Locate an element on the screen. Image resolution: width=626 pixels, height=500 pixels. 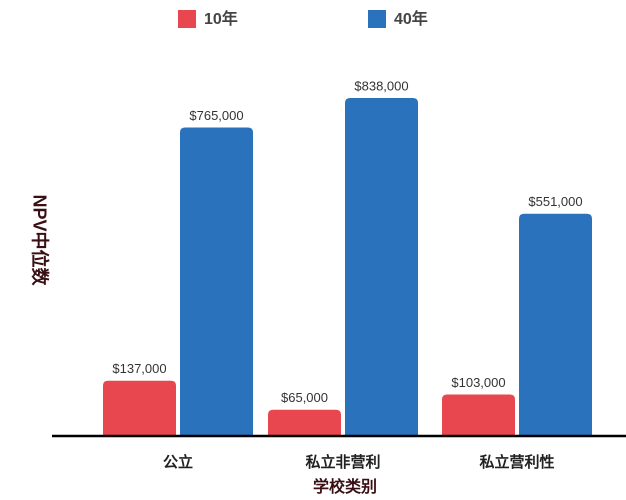
legend-label: 10年 is located at coordinates (221, 18).